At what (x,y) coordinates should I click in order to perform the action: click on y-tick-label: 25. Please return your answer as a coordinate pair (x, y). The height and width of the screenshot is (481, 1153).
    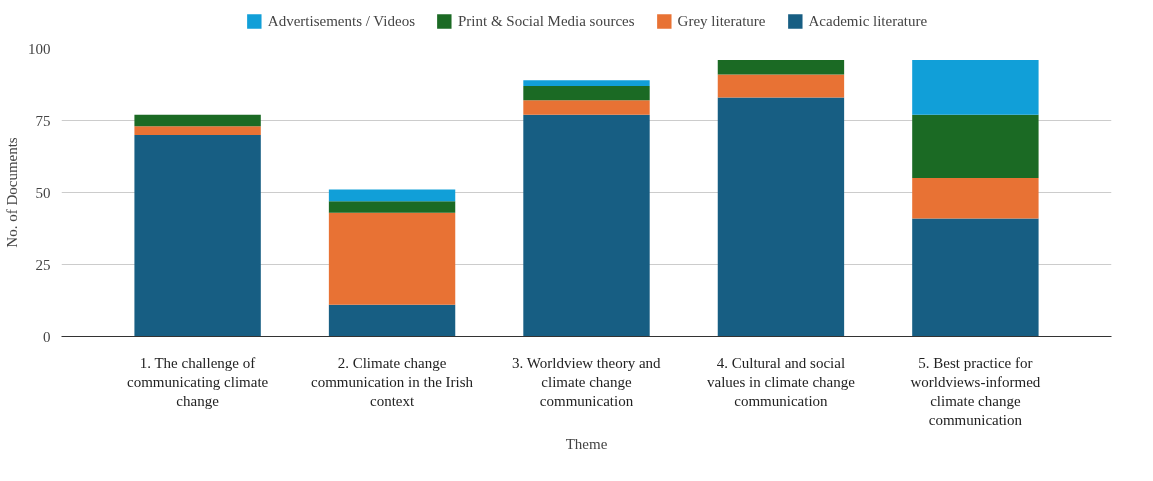
    Looking at the image, I should click on (43, 264).